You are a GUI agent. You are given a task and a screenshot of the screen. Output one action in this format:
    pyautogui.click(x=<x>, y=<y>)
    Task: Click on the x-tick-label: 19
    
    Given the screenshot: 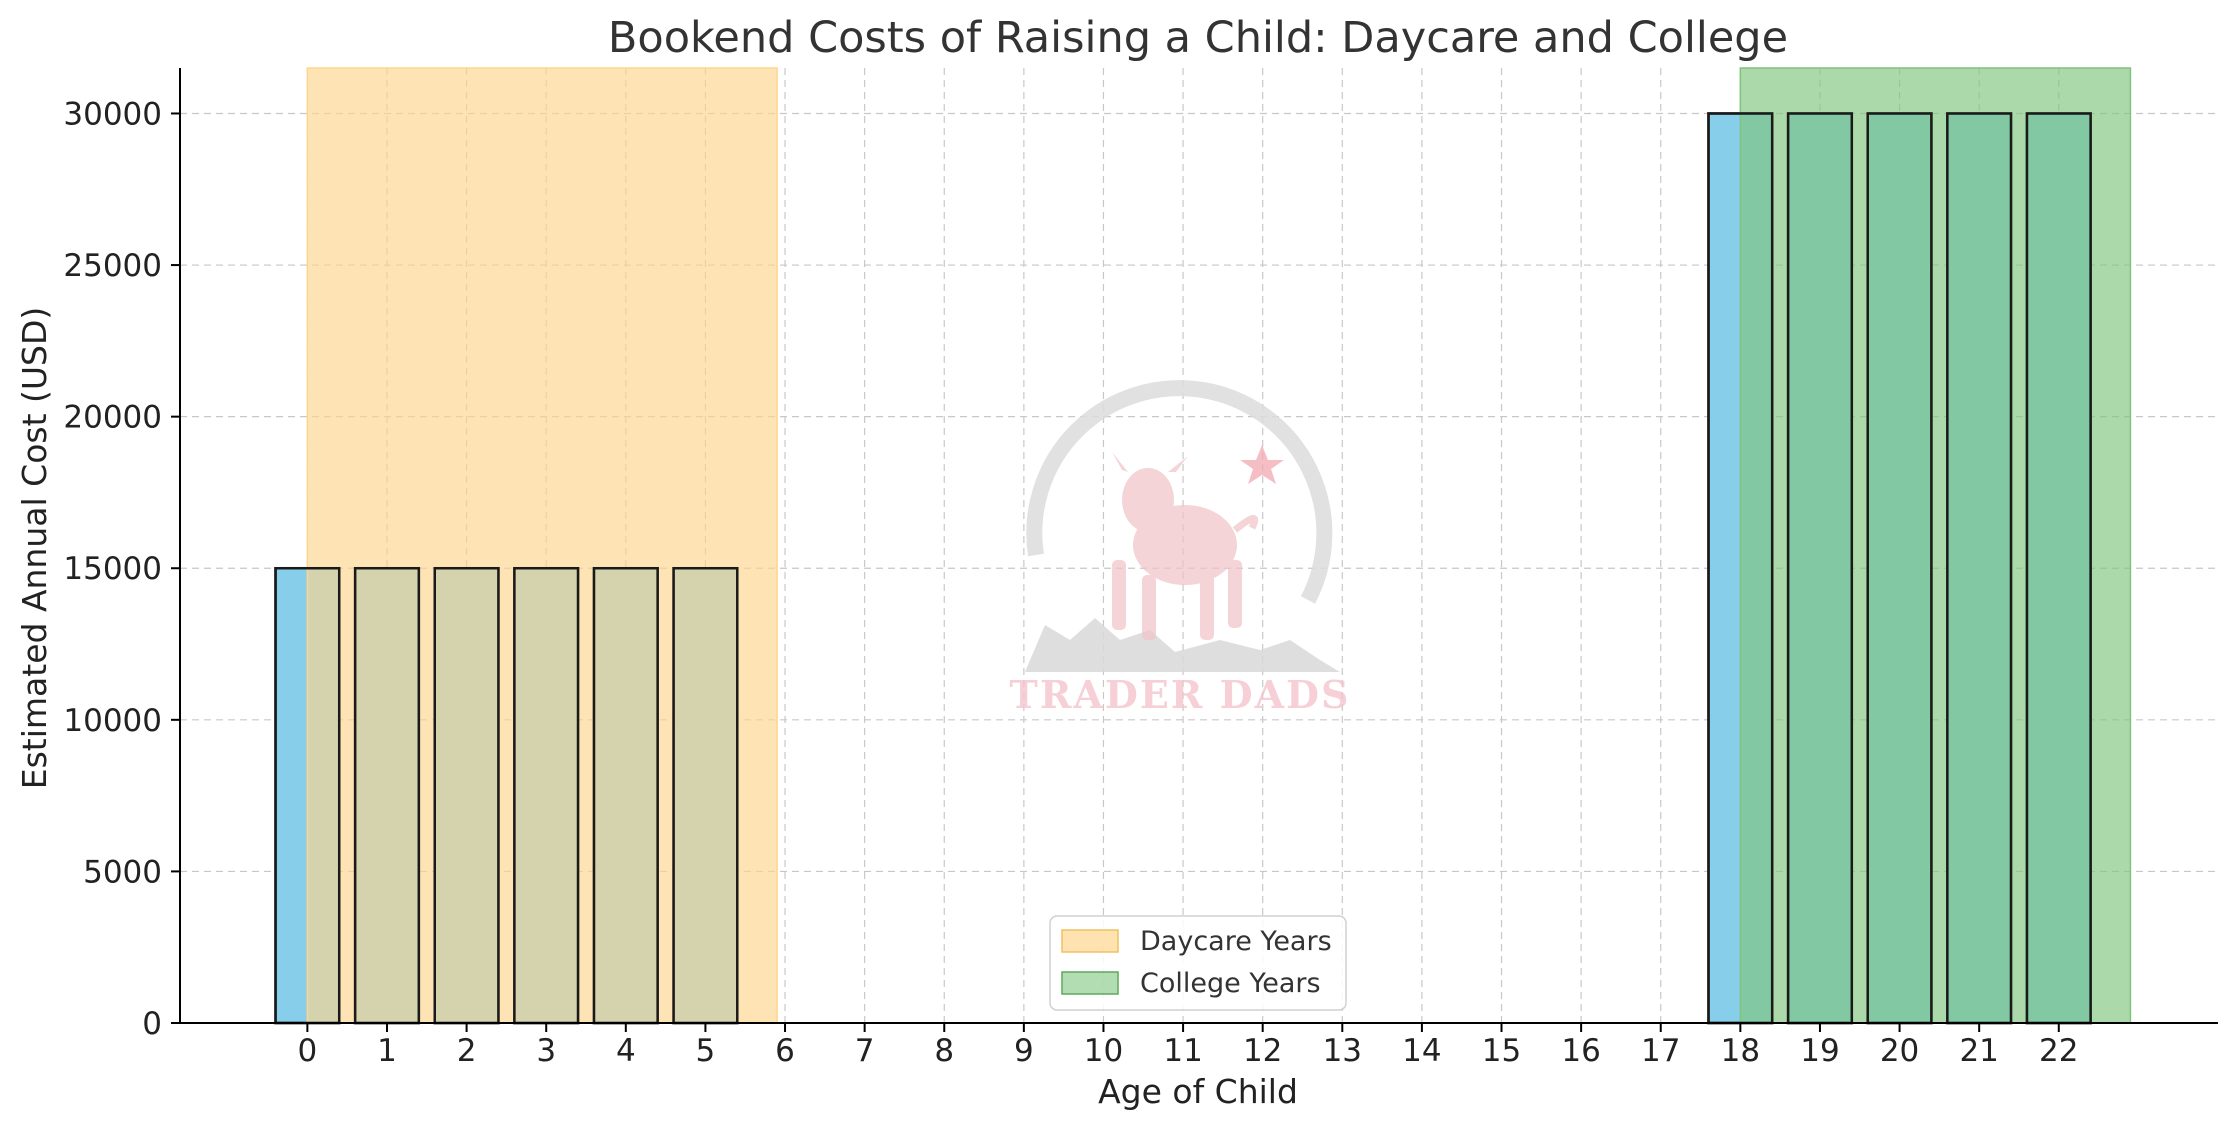 What is the action you would take?
    pyautogui.click(x=1819, y=1051)
    